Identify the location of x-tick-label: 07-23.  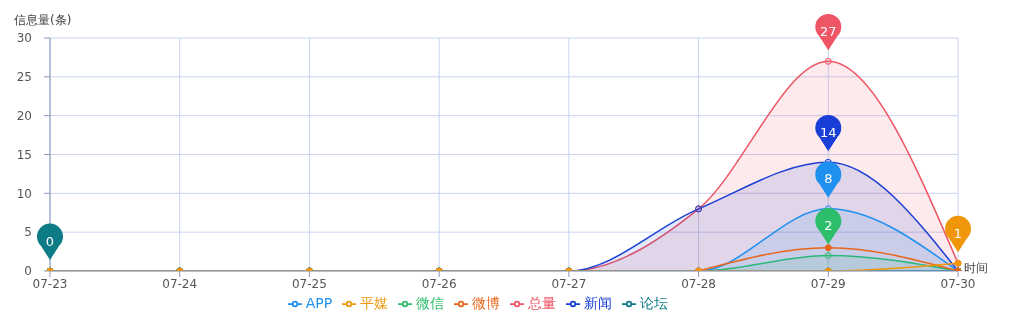
(50, 283).